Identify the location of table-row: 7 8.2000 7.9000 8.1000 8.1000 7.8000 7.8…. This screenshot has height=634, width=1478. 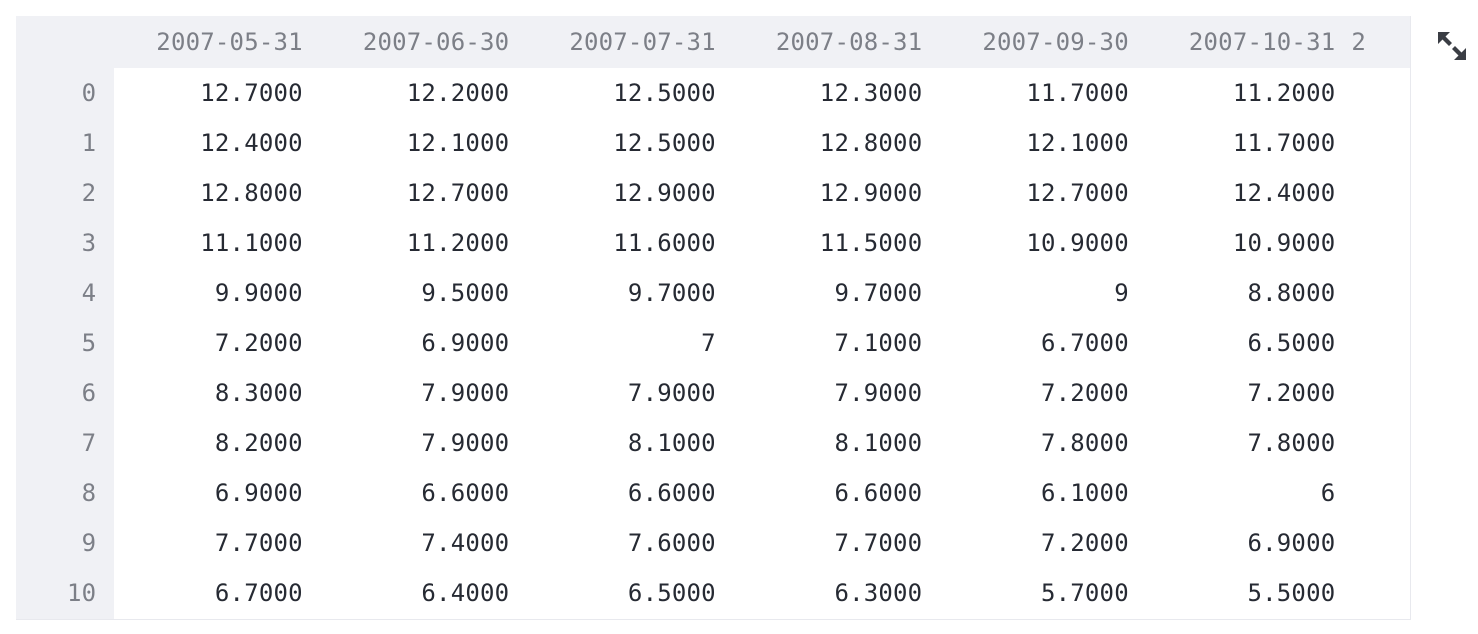
(713, 443).